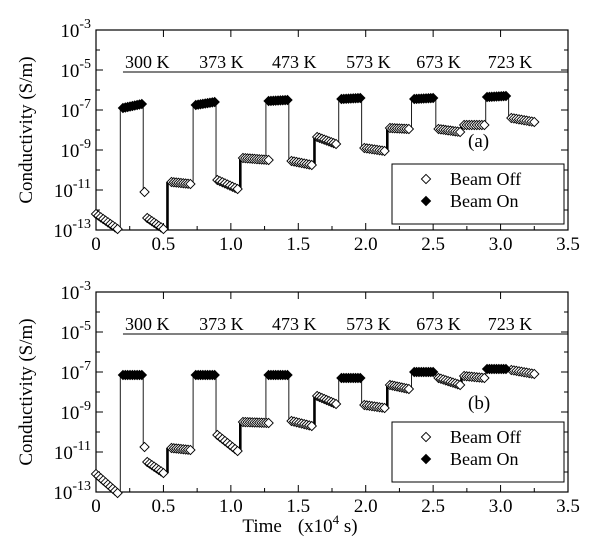 The height and width of the screenshot is (538, 596). What do you see at coordinates (261, 526) in the screenshot?
I see `x-axis-title-main: Time` at bounding box center [261, 526].